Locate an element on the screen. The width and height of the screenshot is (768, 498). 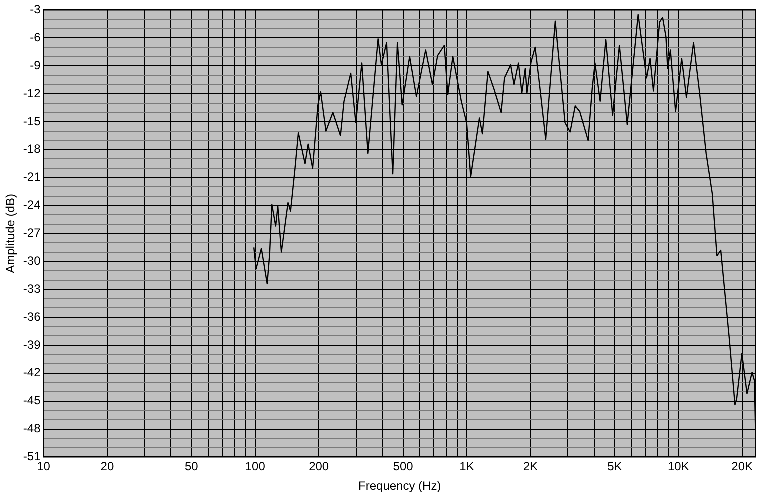
x-tick-label: 5K is located at coordinates (615, 467).